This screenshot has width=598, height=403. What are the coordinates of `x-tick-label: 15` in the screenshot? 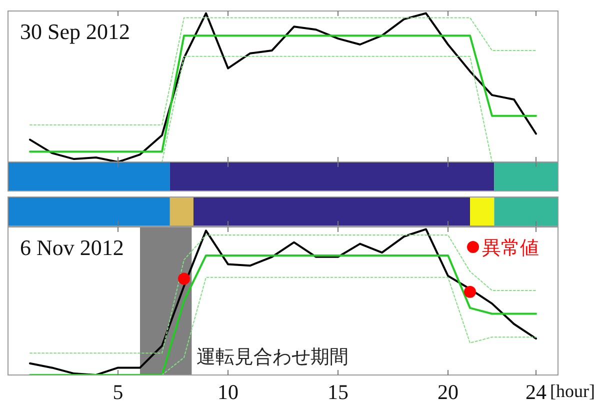 It's located at (338, 391).